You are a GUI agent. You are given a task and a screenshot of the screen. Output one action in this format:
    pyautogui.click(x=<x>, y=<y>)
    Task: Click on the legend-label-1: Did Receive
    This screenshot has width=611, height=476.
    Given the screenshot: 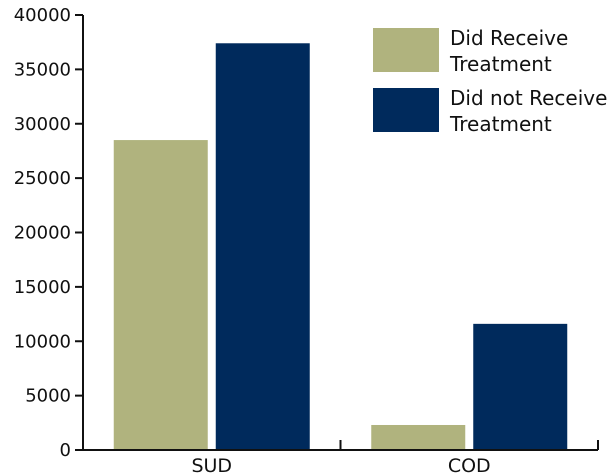 What is the action you would take?
    pyautogui.click(x=509, y=38)
    